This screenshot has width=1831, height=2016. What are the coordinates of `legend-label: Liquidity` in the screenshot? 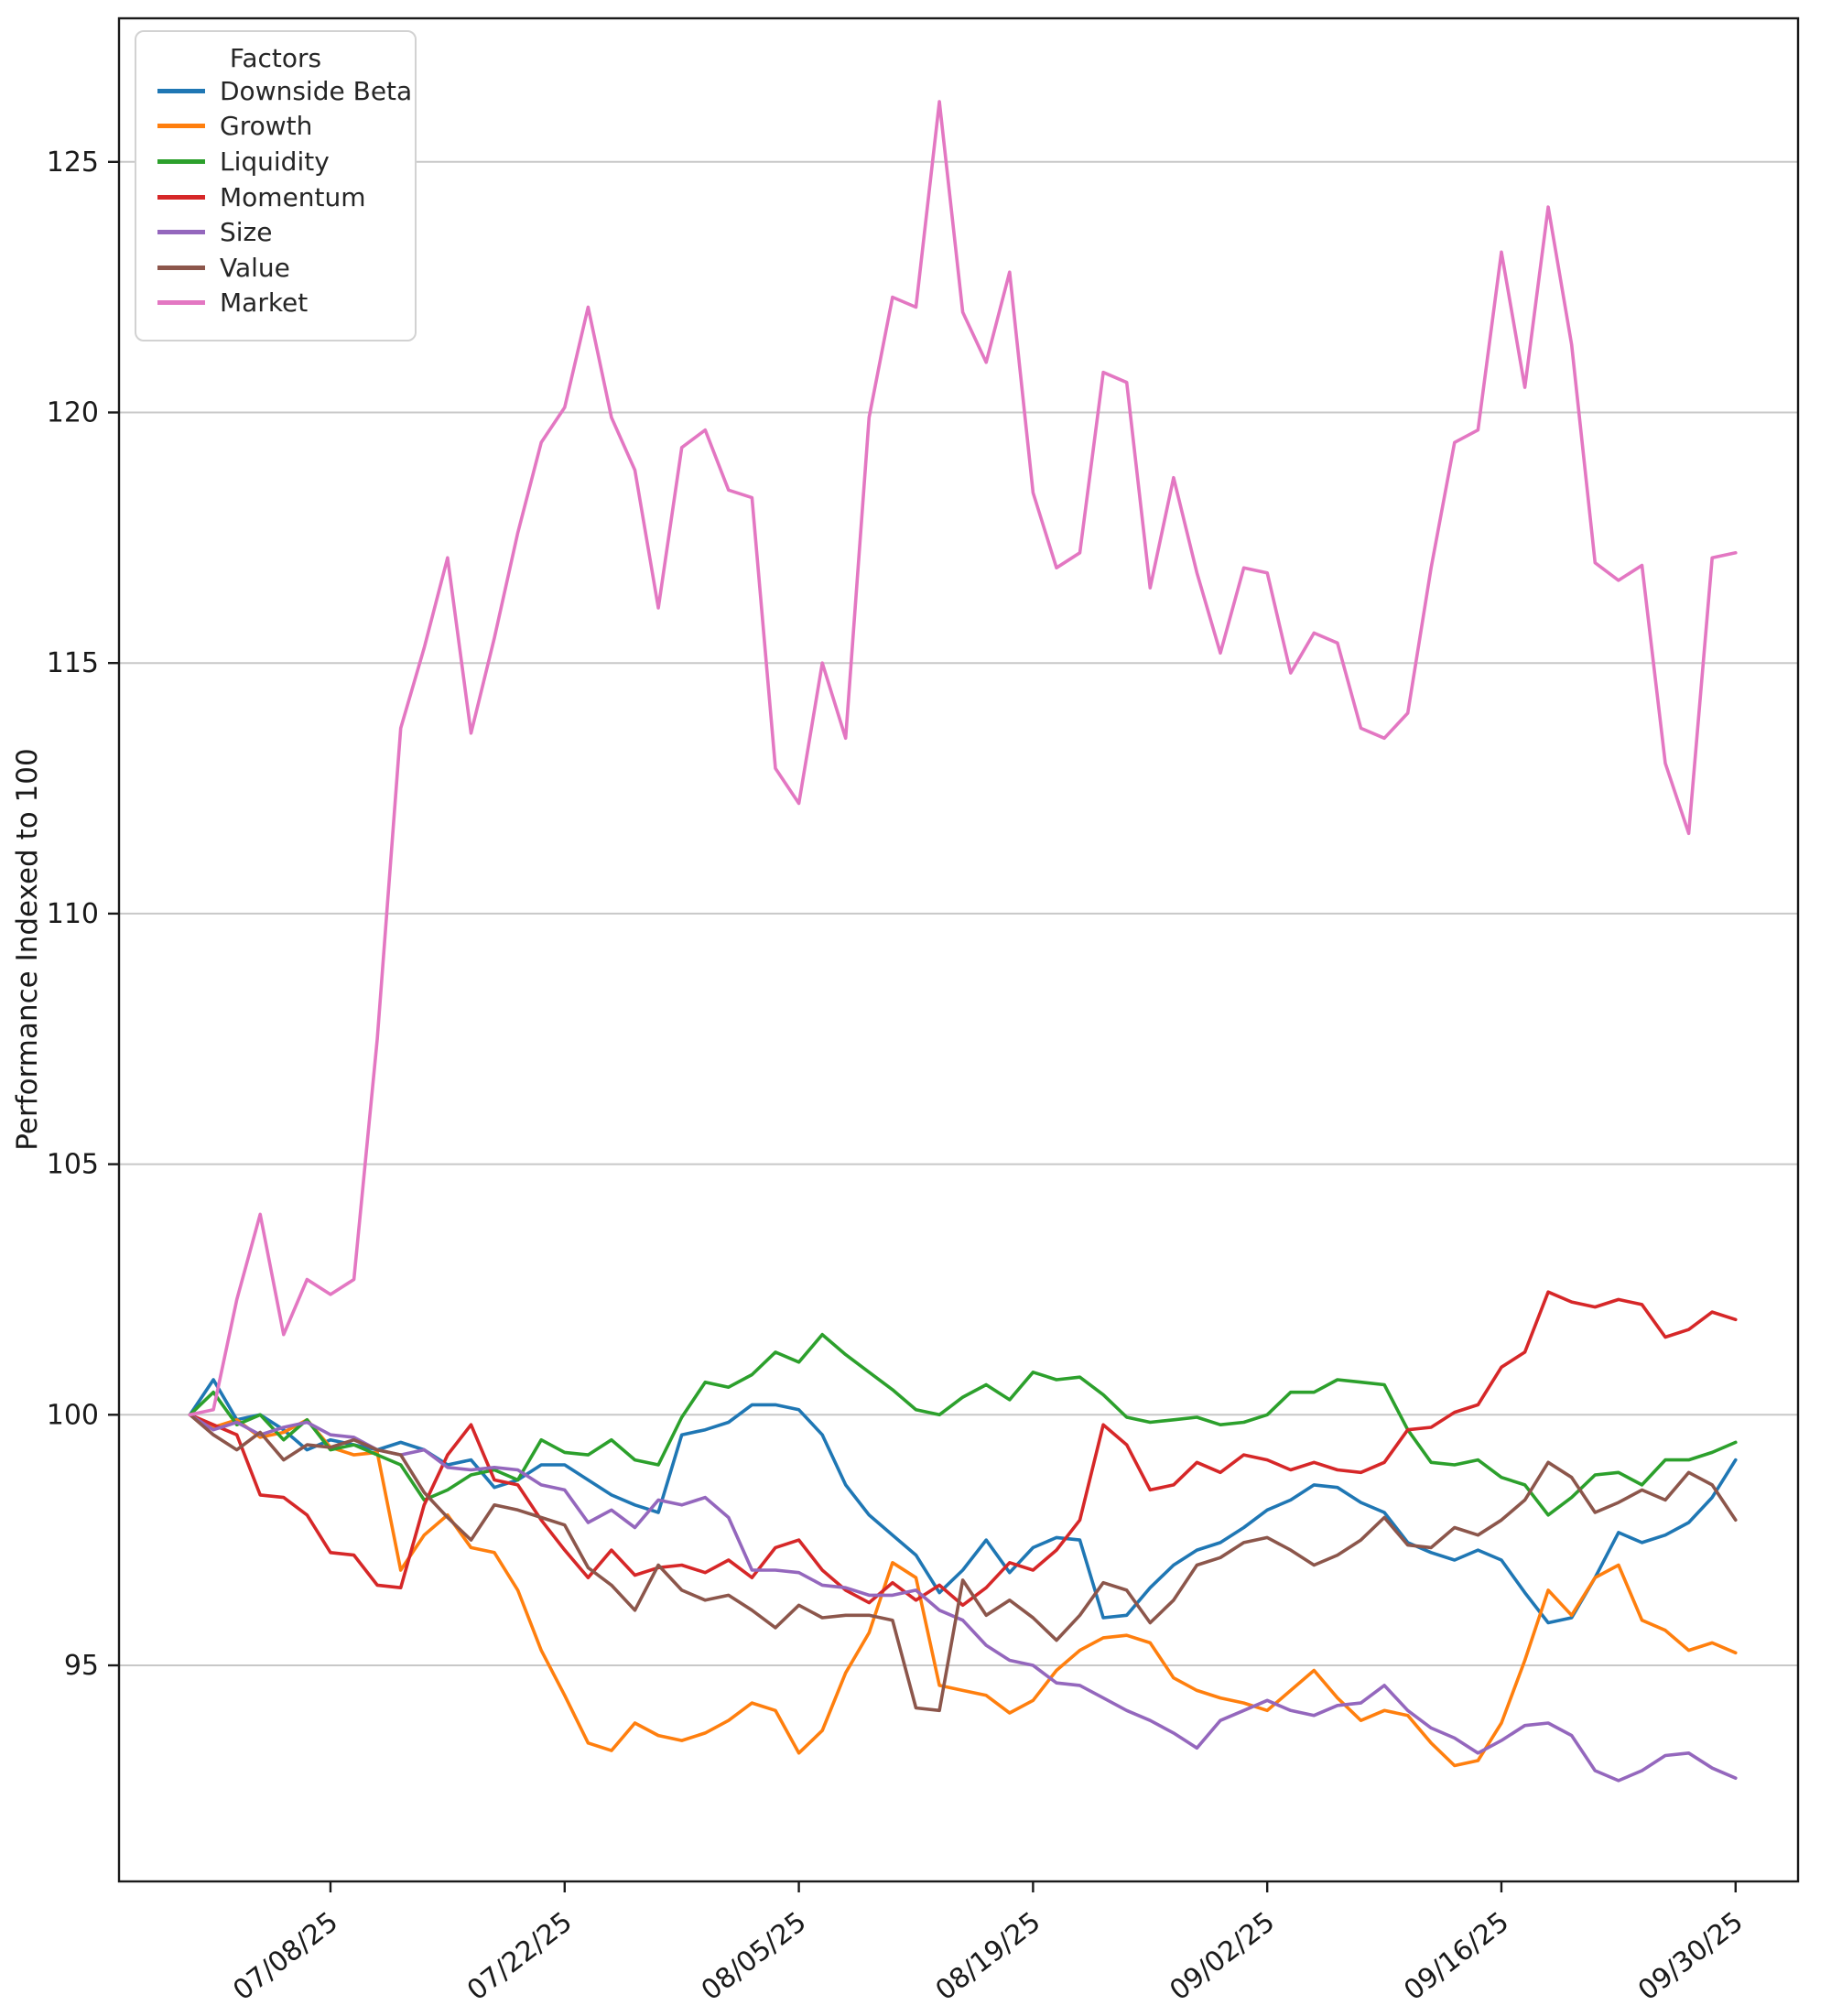 It's located at (275, 161).